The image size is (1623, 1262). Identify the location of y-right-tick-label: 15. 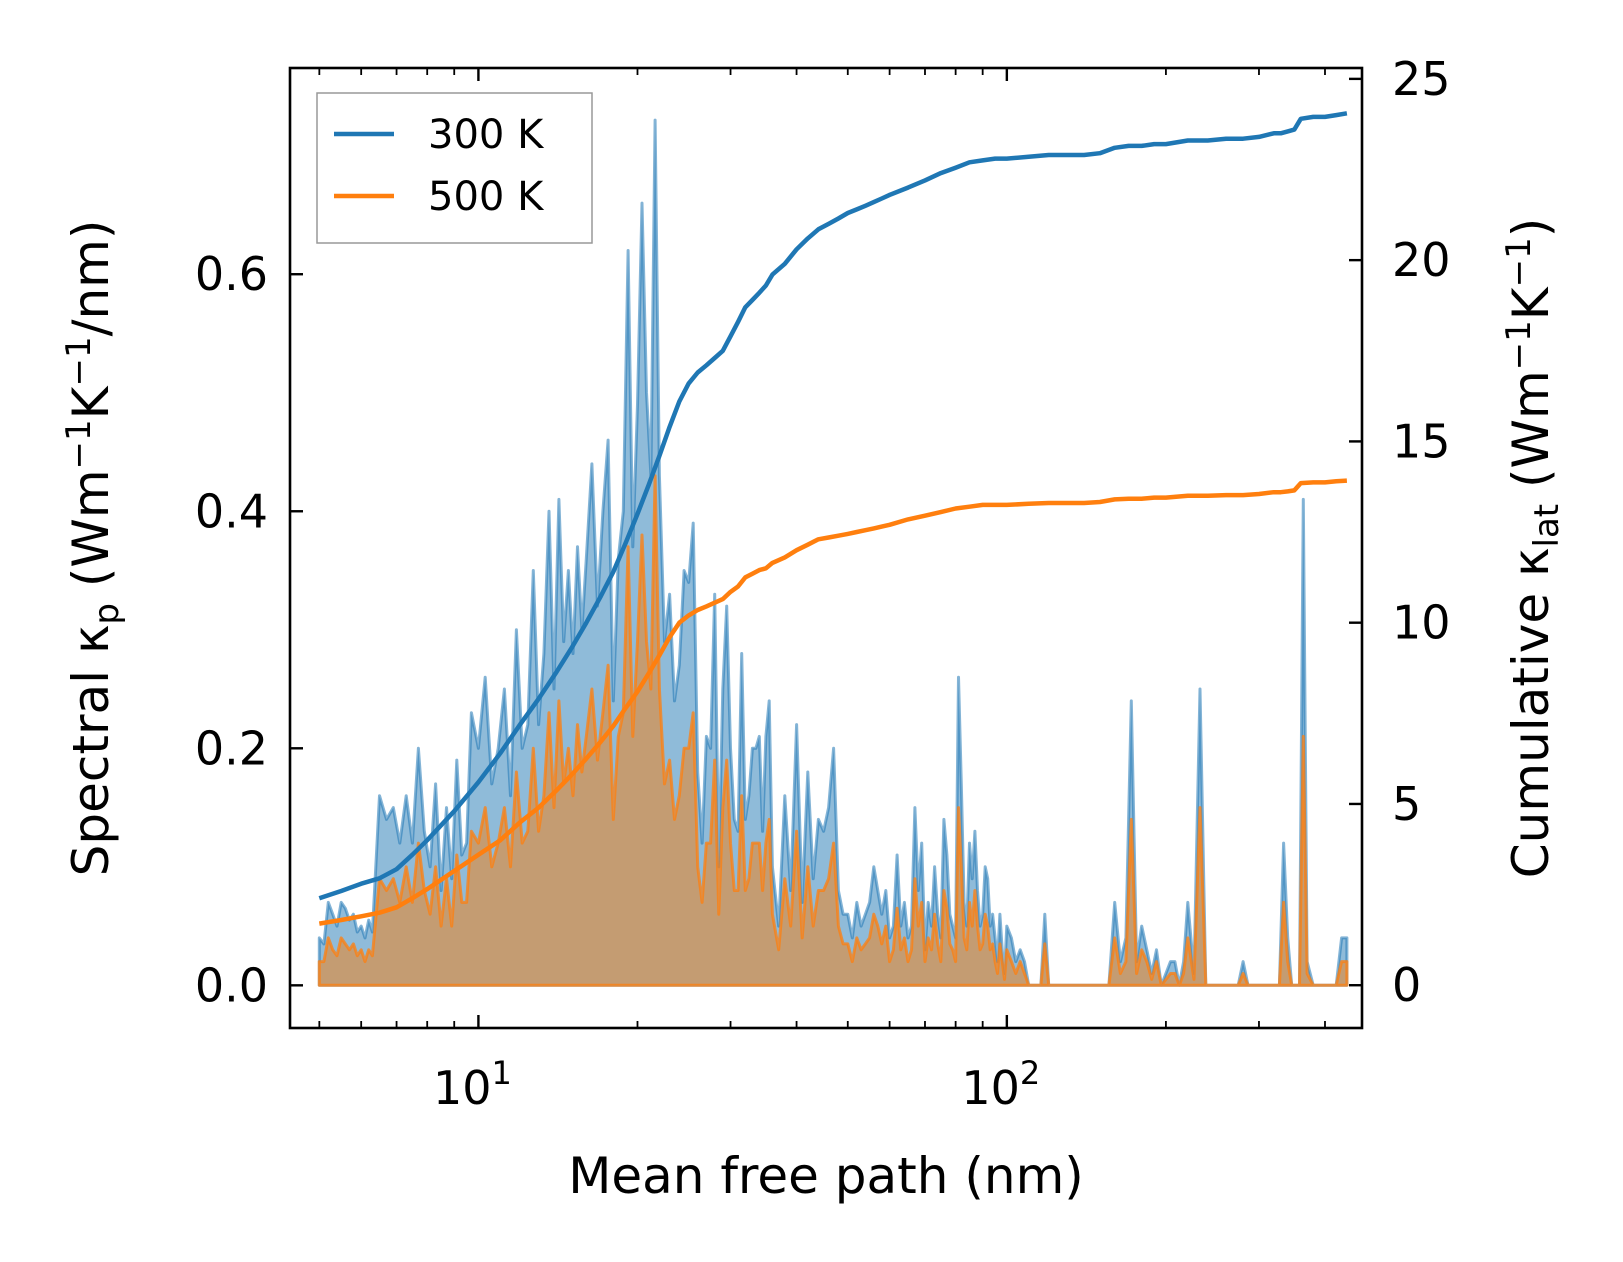
(1421, 441).